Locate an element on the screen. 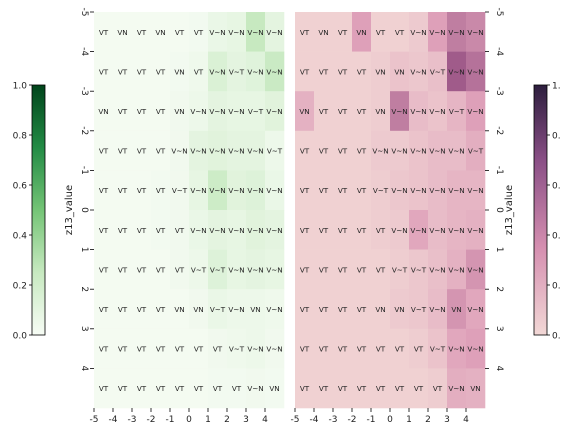 Image resolution: width=562 pixels, height=431 pixels. left-x-tick-label: -2 is located at coordinates (151, 420).